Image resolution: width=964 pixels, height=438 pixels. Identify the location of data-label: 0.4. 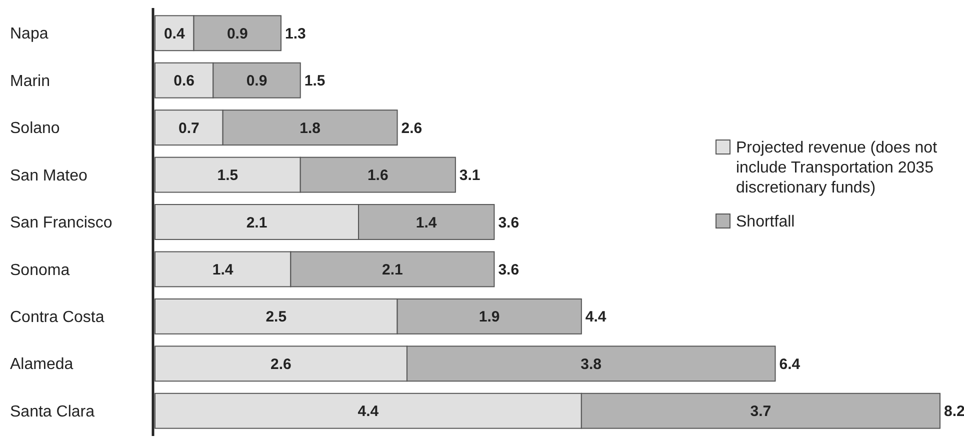
(175, 33).